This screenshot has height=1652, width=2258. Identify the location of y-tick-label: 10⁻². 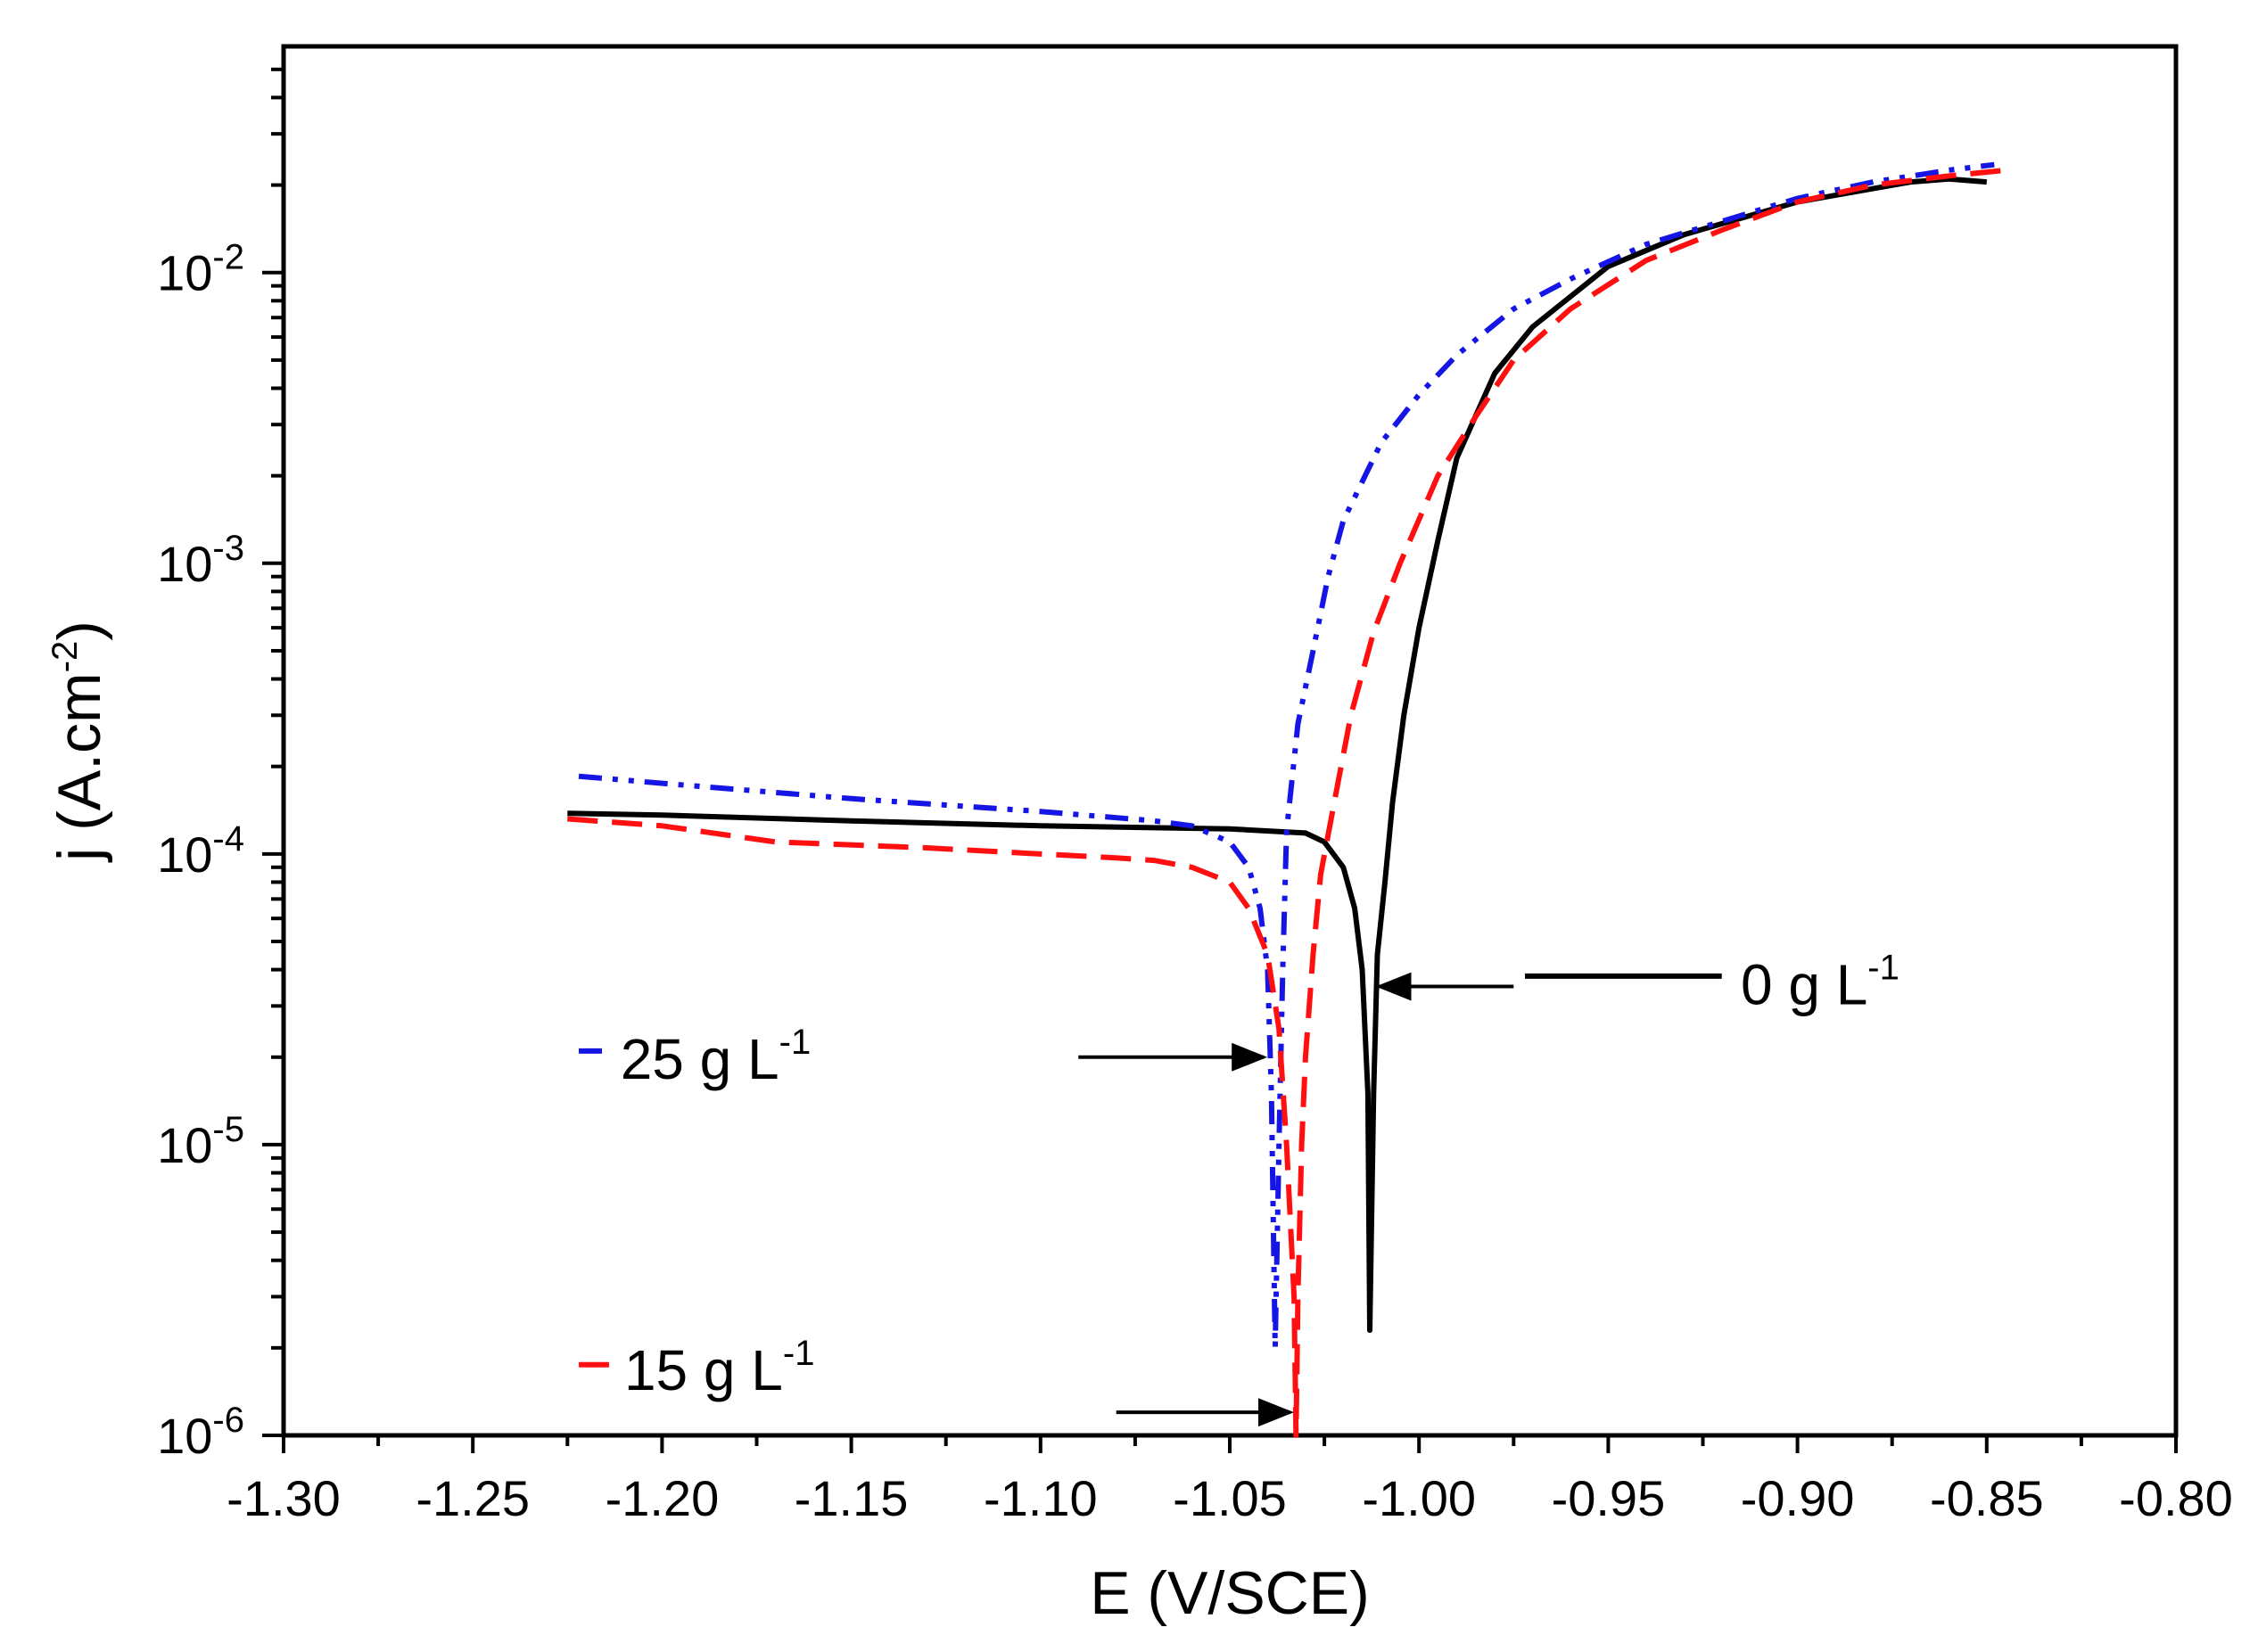
(200, 269).